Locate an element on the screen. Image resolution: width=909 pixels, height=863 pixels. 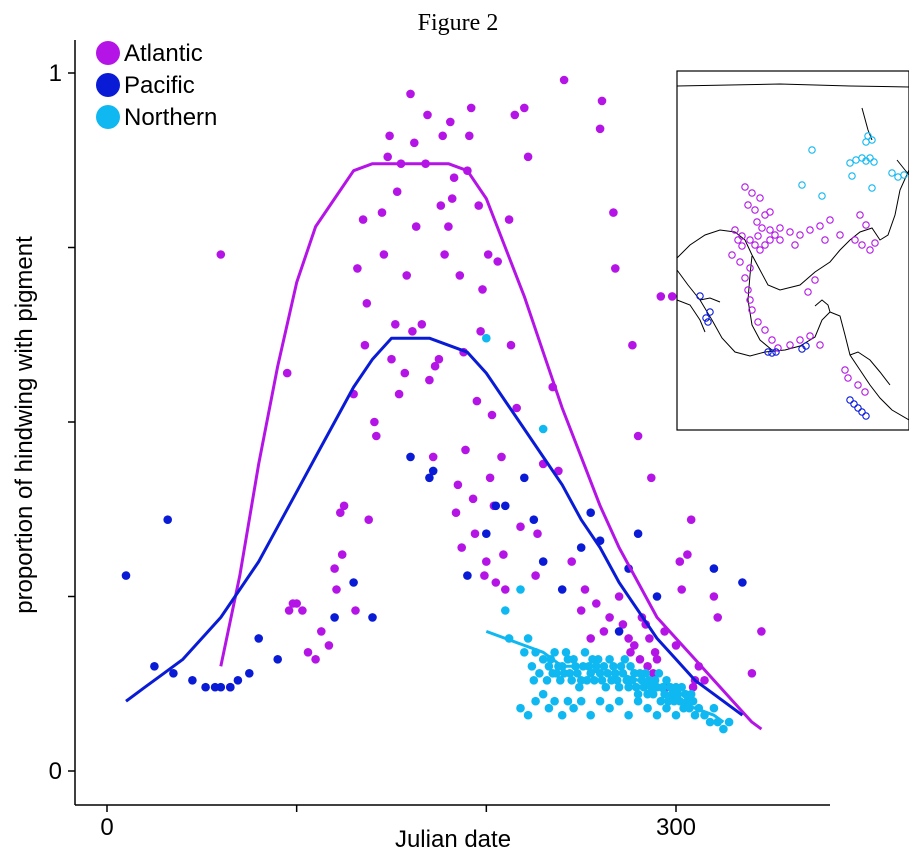
y-tick-label: 0 is located at coordinates (55, 771).